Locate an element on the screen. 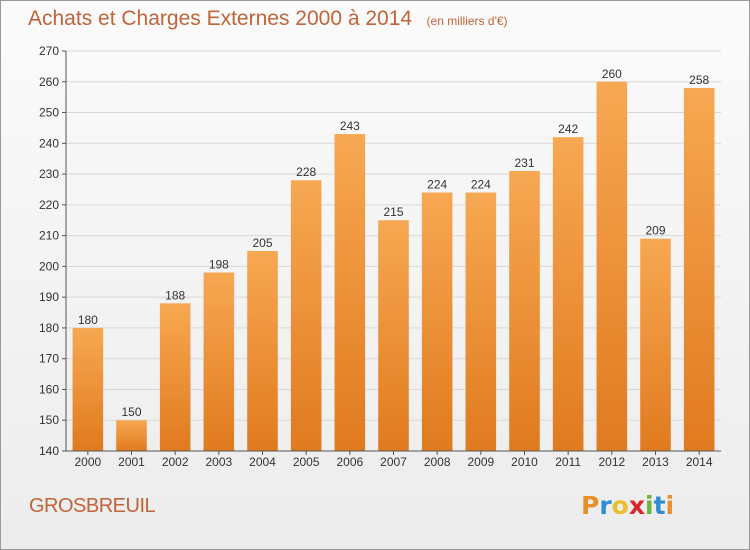 This screenshot has height=550, width=750. x-tick-label: 2005 is located at coordinates (306, 462).